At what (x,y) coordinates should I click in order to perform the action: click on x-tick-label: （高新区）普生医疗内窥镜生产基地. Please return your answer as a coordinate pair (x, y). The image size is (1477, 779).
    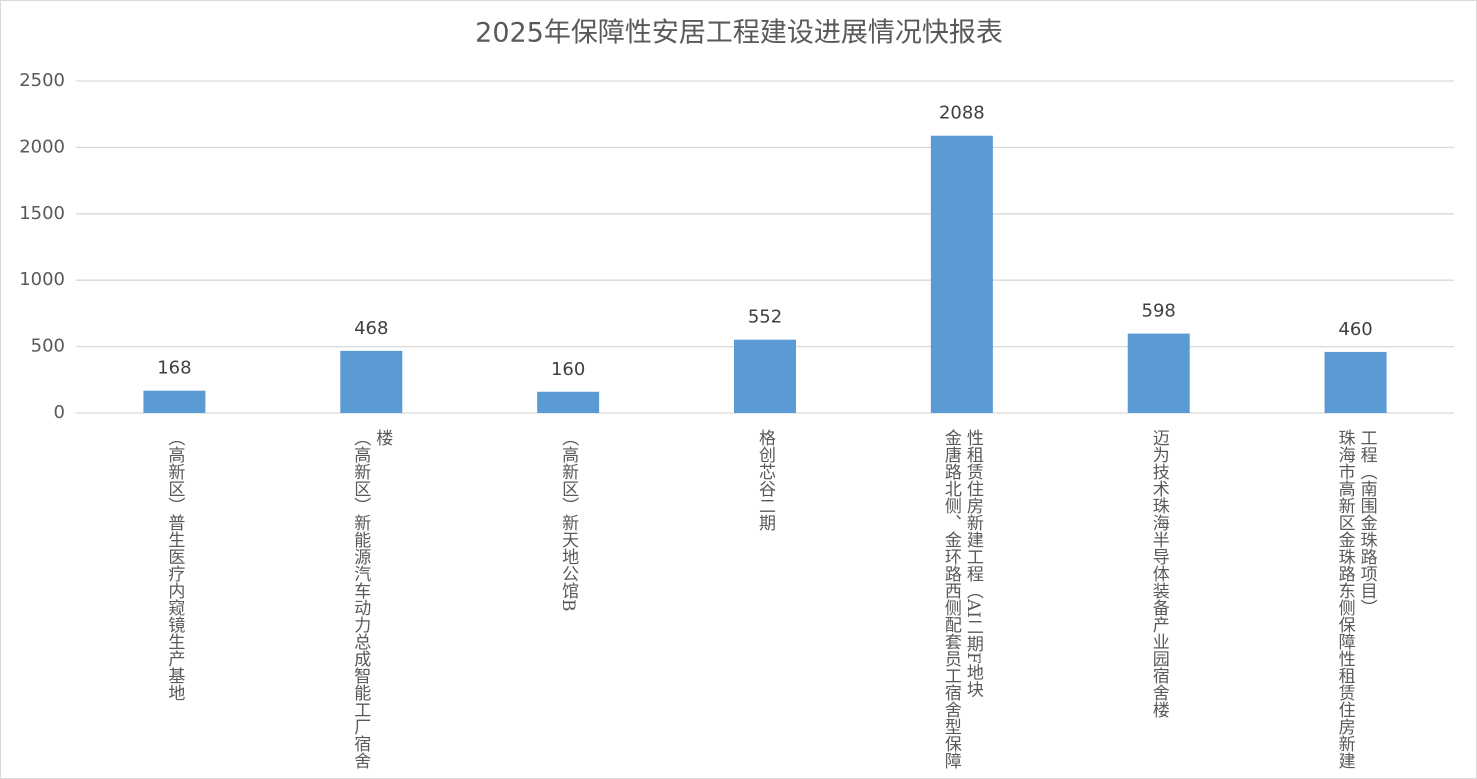
    Looking at the image, I should click on (174, 565).